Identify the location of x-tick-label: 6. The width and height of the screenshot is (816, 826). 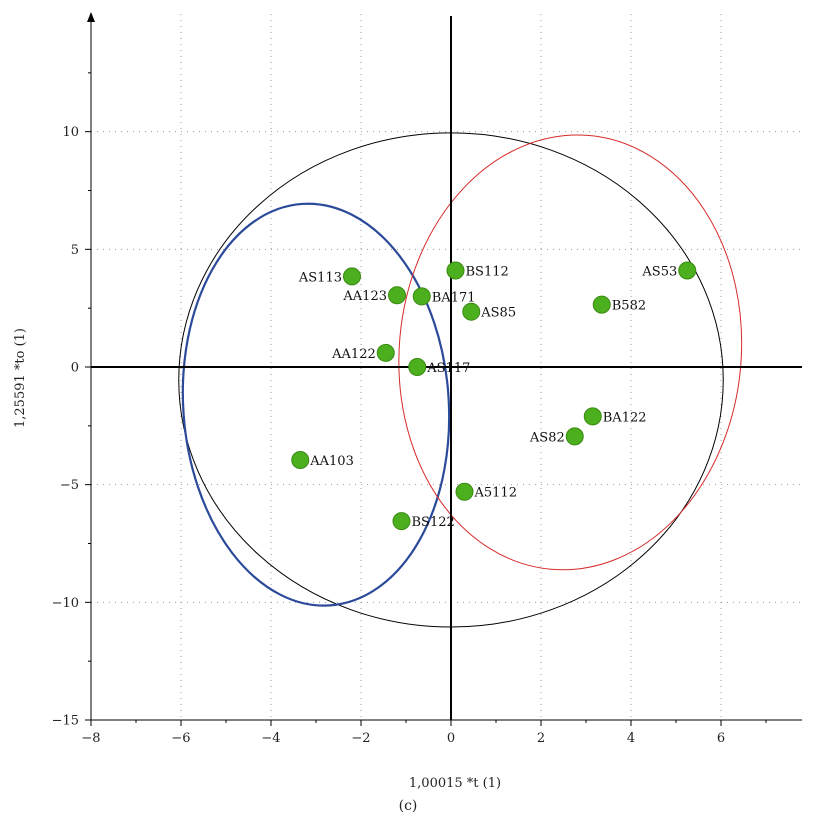
(721, 738).